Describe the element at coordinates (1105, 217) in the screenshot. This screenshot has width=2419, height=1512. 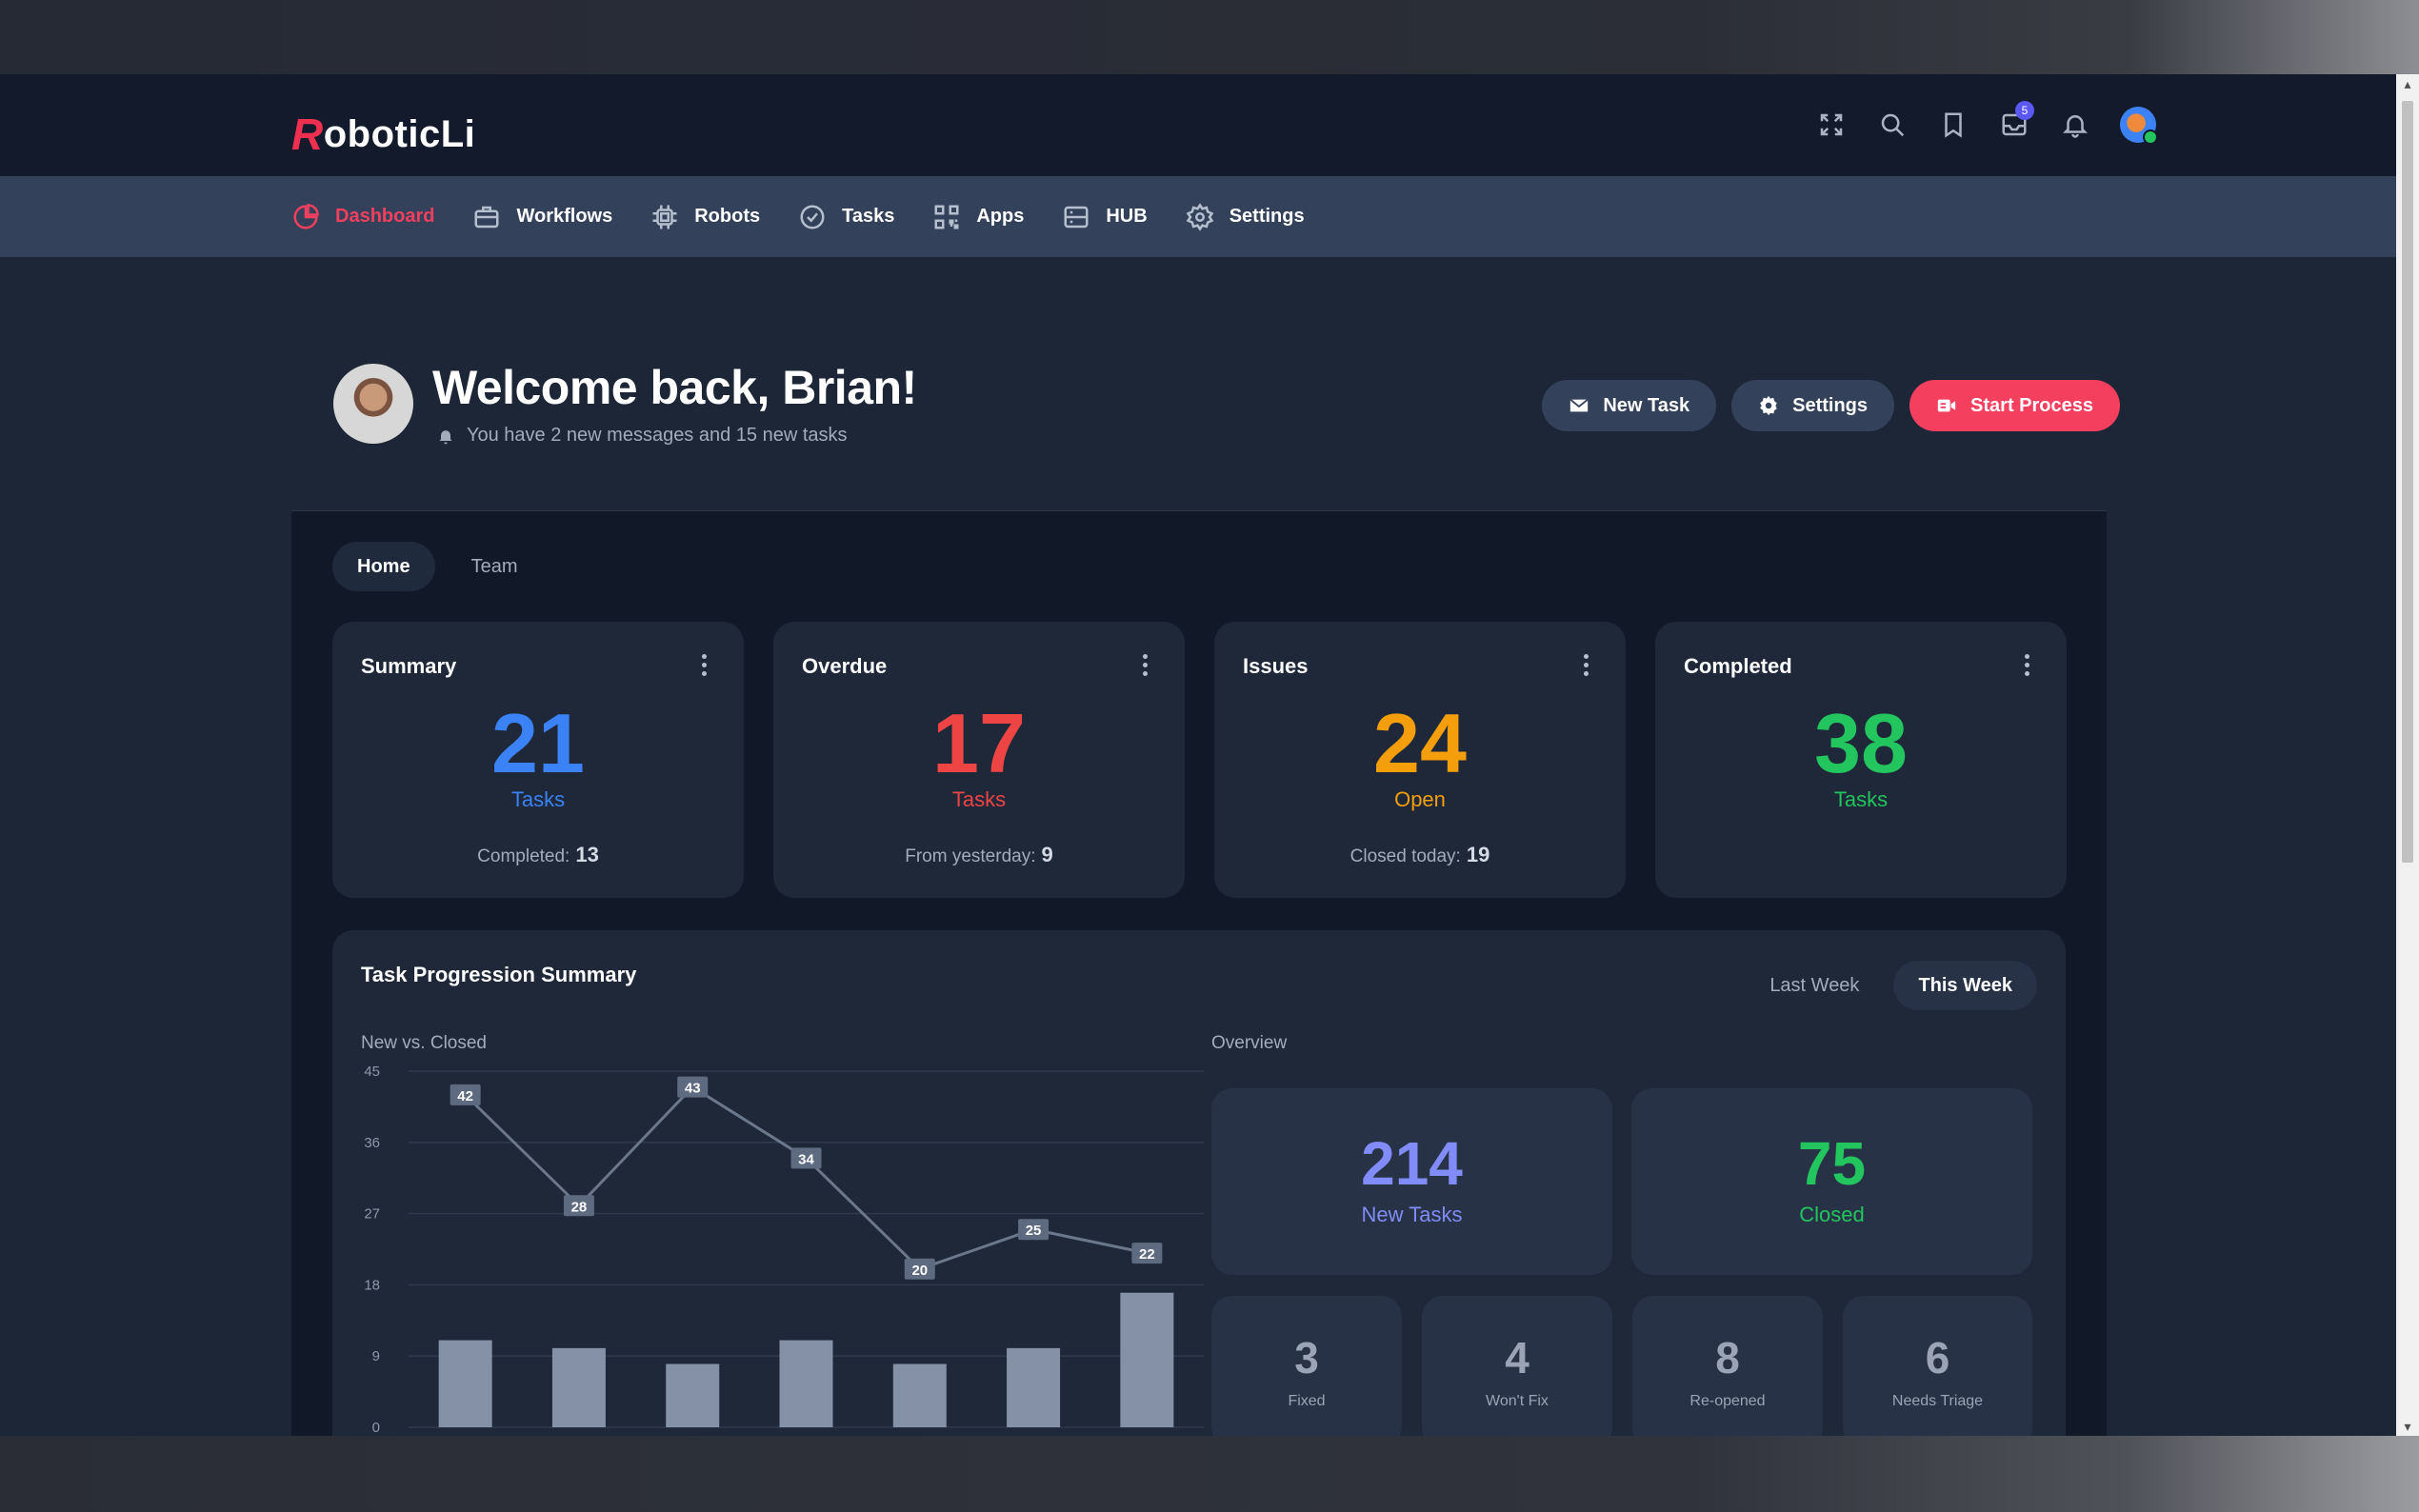
I see `nav-item-hub: HUB` at that location.